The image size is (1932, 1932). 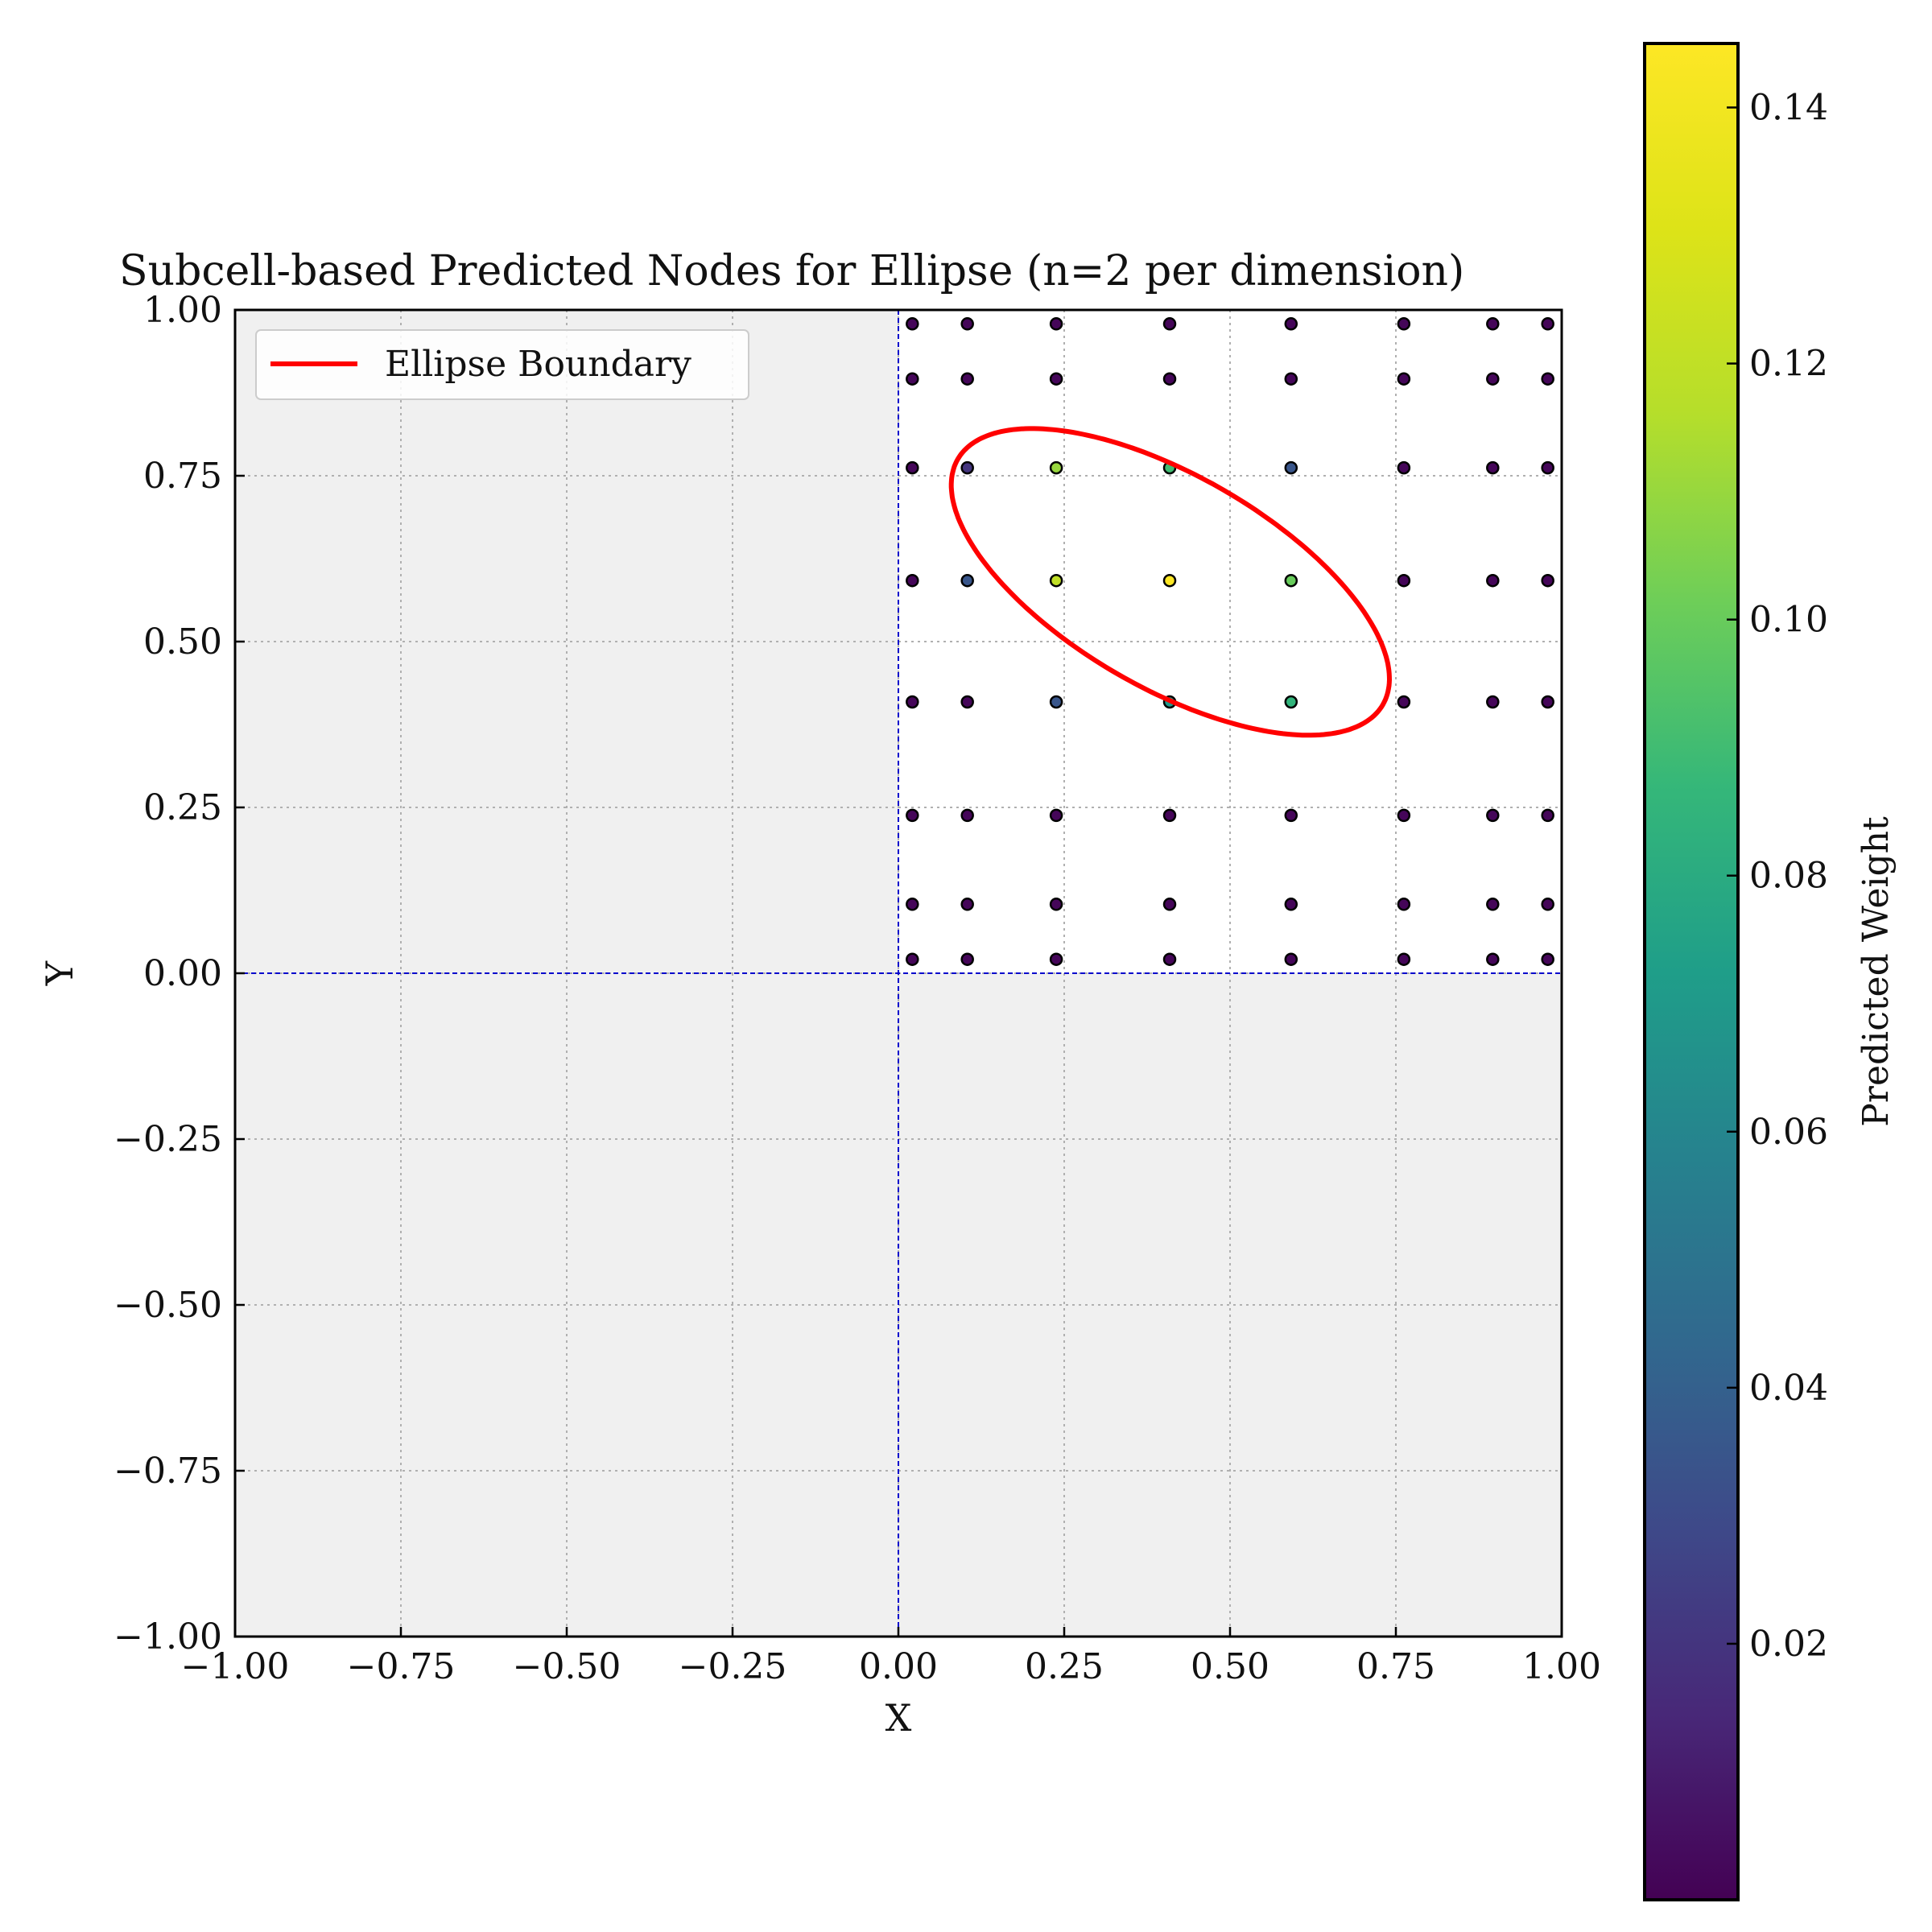 What do you see at coordinates (168, 1305) in the screenshot?
I see `y-tick-label: −0.50` at bounding box center [168, 1305].